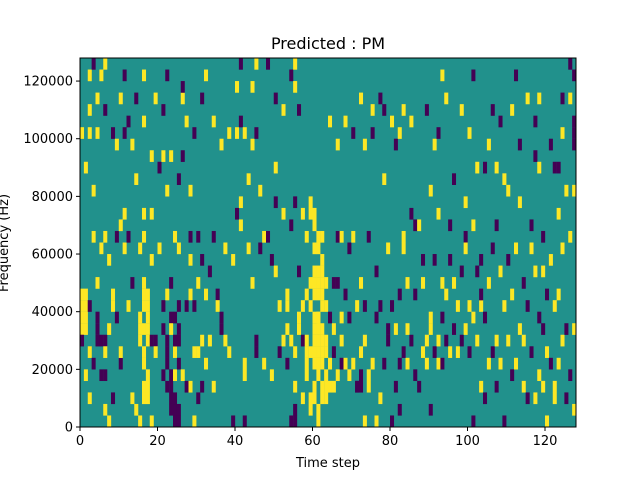 Image resolution: width=640 pixels, height=480 pixels. What do you see at coordinates (52, 312) in the screenshot?
I see `y-tick-label: 40000` at bounding box center [52, 312].